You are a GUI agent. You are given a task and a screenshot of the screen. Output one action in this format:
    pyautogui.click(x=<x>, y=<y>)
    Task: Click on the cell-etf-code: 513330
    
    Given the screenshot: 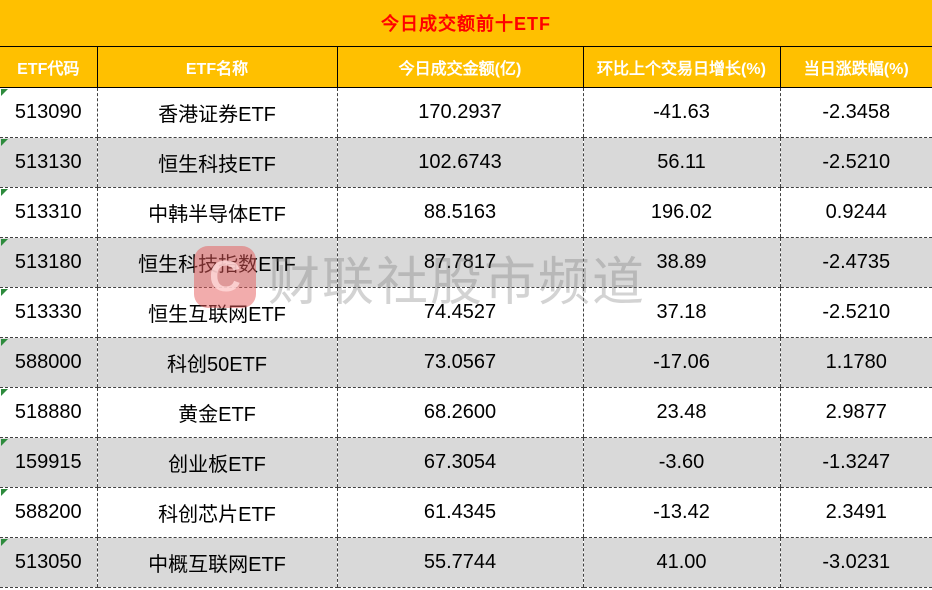 What is the action you would take?
    pyautogui.click(x=48, y=312)
    